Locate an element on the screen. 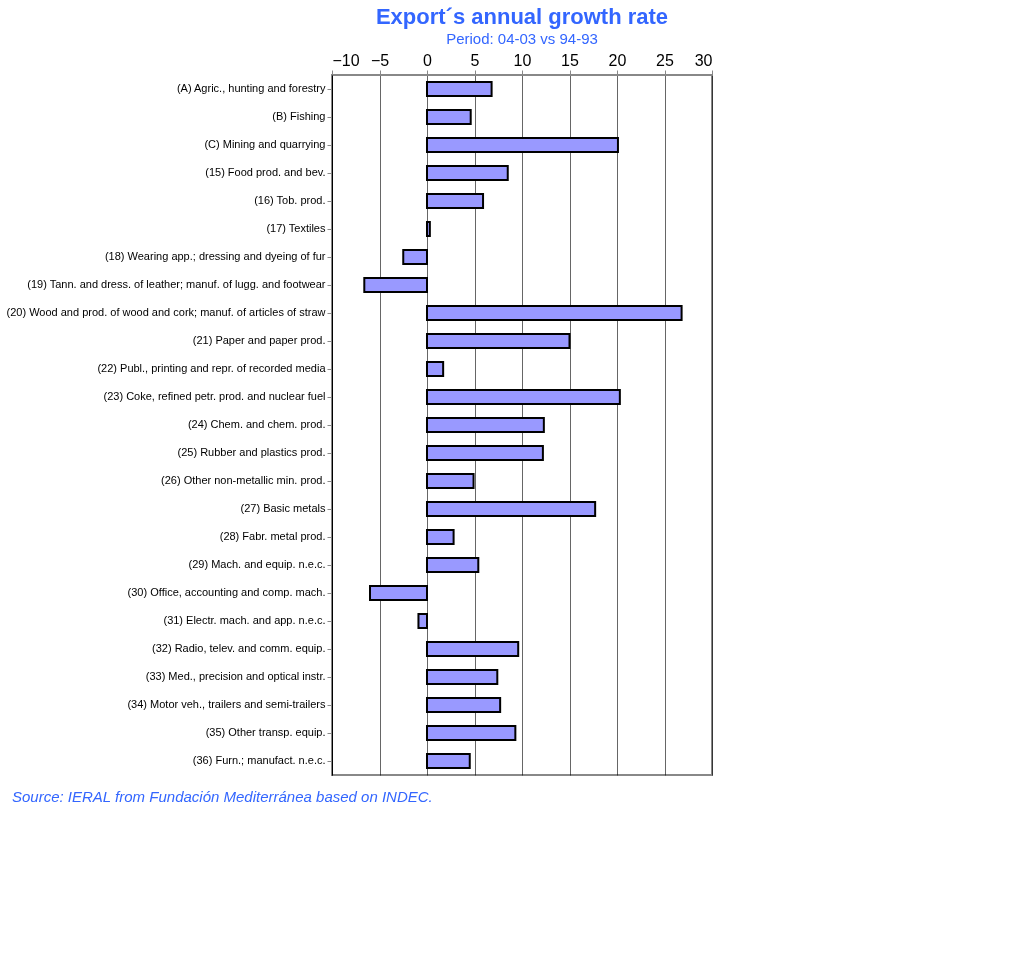  y-tick-label: (31) Electr. mach. and app. n.e.c. is located at coordinates (244, 620).